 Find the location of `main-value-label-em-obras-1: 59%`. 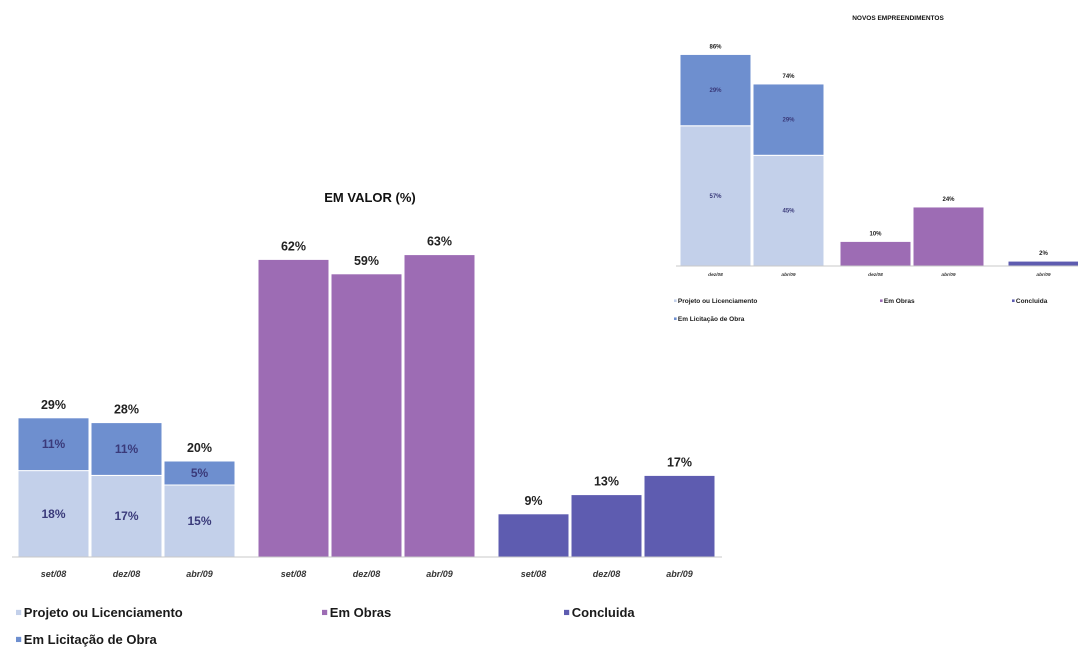

main-value-label-em-obras-1: 59% is located at coordinates (366, 261).